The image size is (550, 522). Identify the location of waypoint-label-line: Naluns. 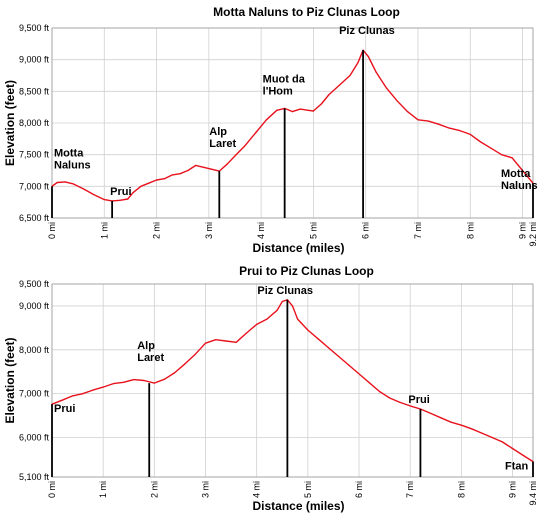
(519, 186).